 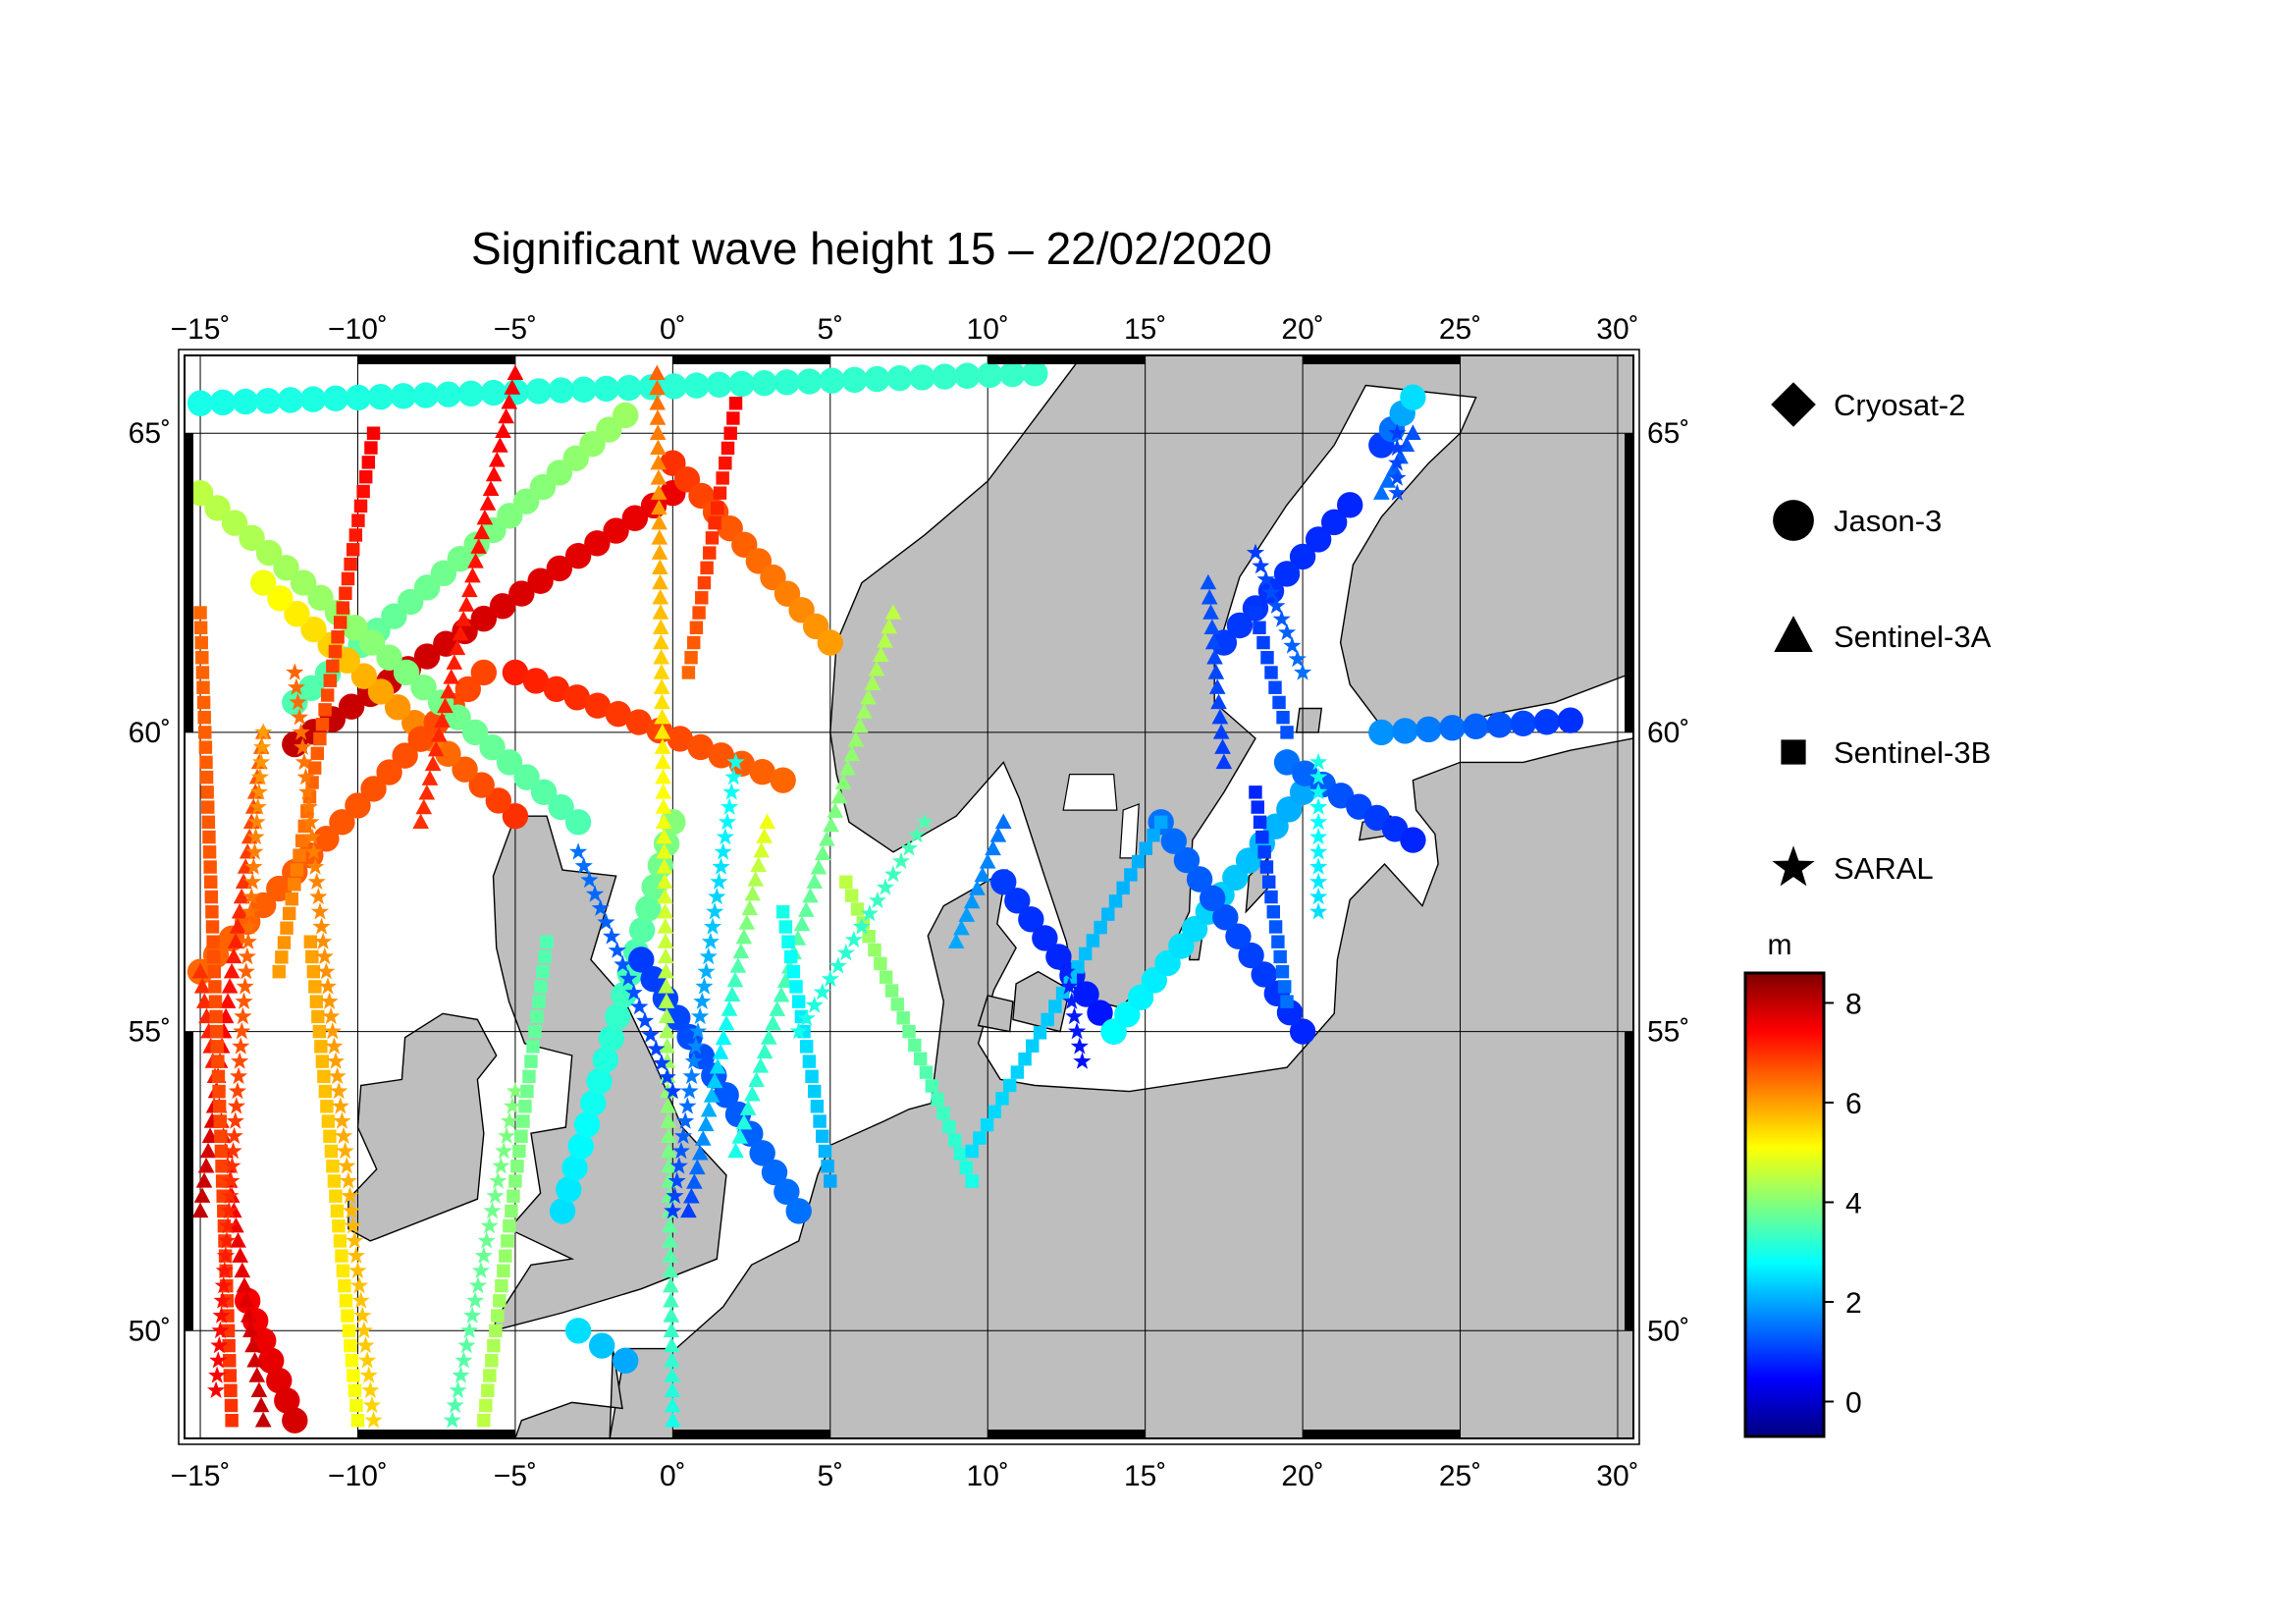 What do you see at coordinates (1668, 1331) in the screenshot?
I see `lat-tick-label-right: 50˚` at bounding box center [1668, 1331].